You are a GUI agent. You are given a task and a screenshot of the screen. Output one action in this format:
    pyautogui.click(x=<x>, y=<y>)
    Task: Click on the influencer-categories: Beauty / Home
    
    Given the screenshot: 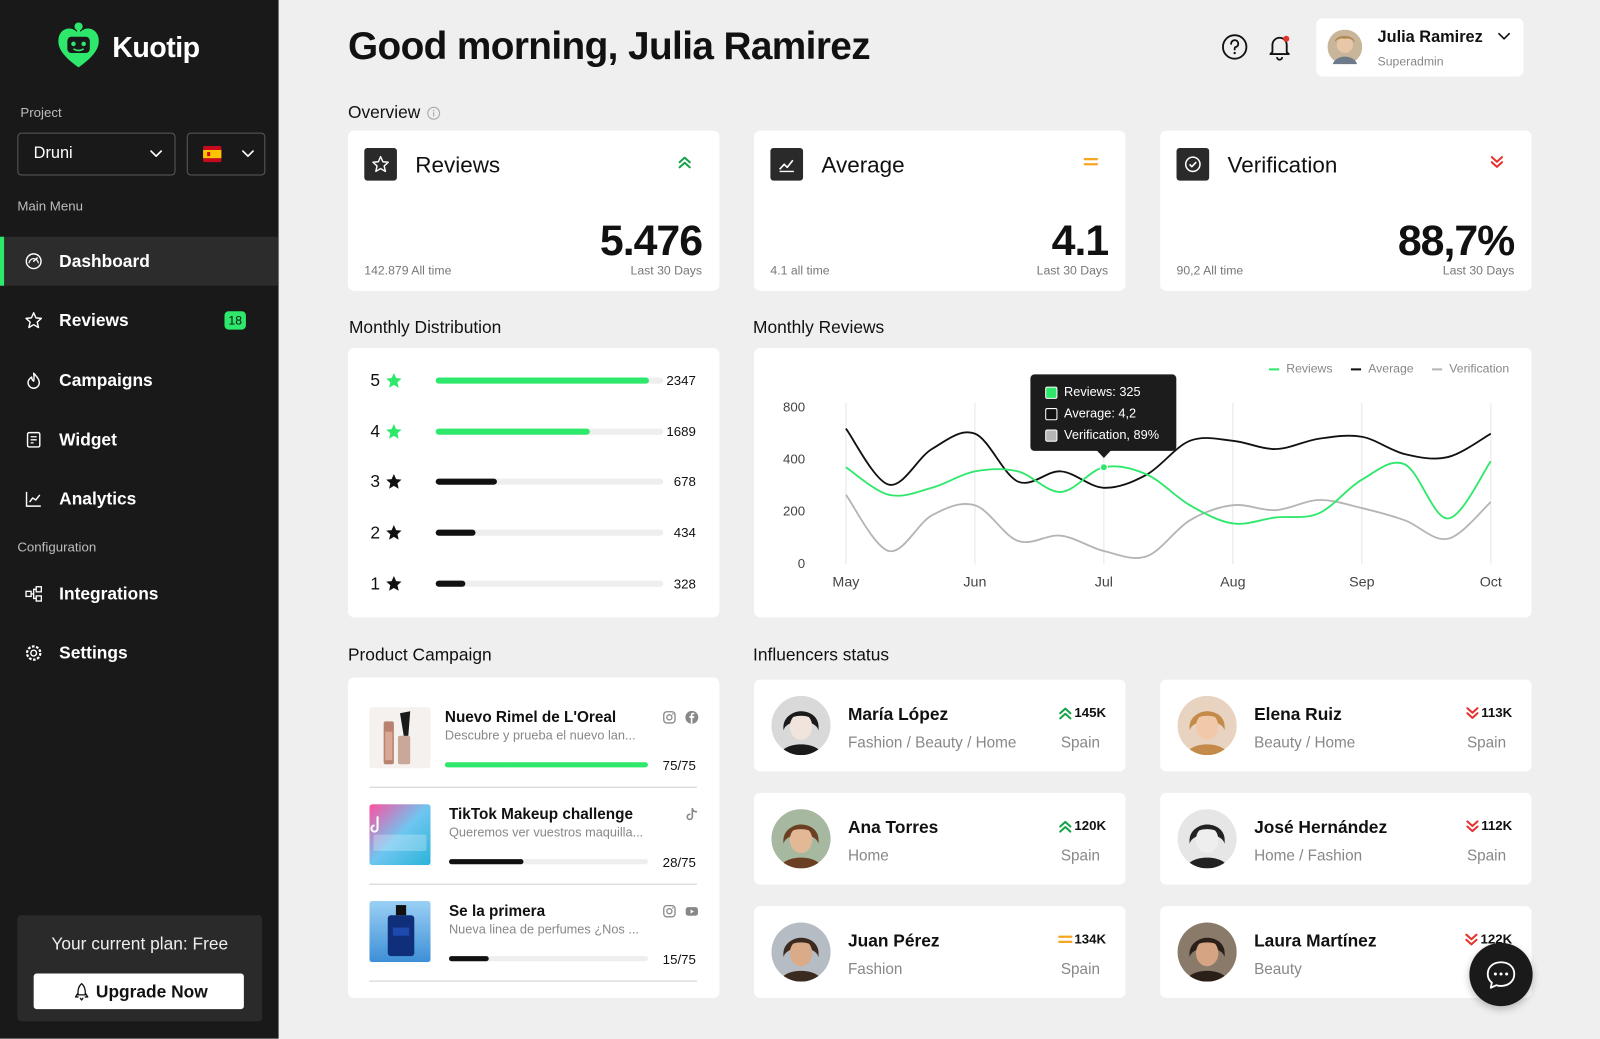 What is the action you would take?
    pyautogui.click(x=1305, y=743)
    